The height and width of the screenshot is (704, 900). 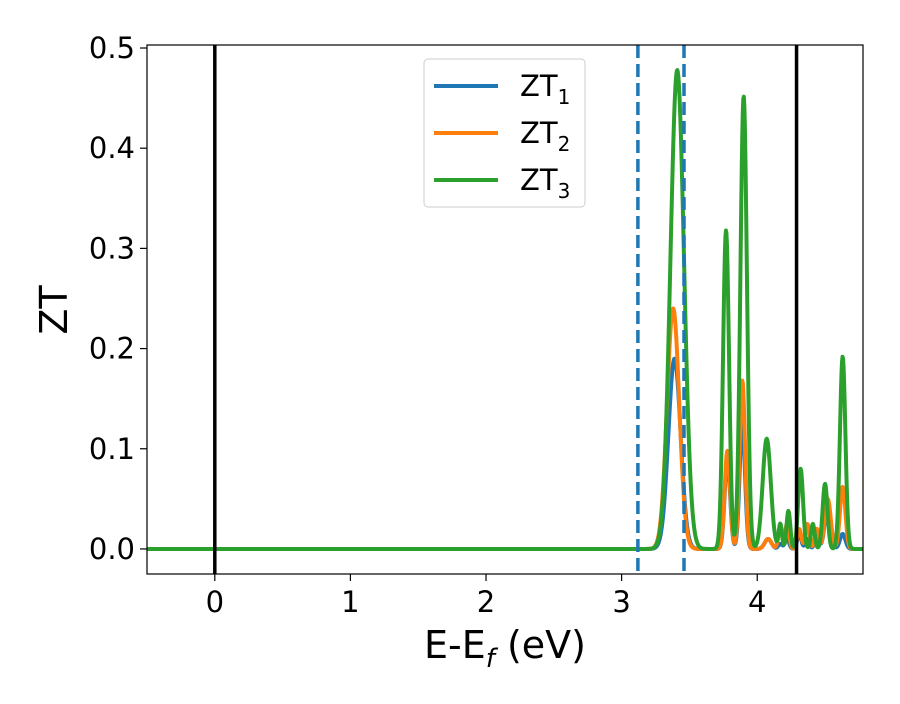 What do you see at coordinates (545, 89) in the screenshot?
I see `legend-label-1: ZT1` at bounding box center [545, 89].